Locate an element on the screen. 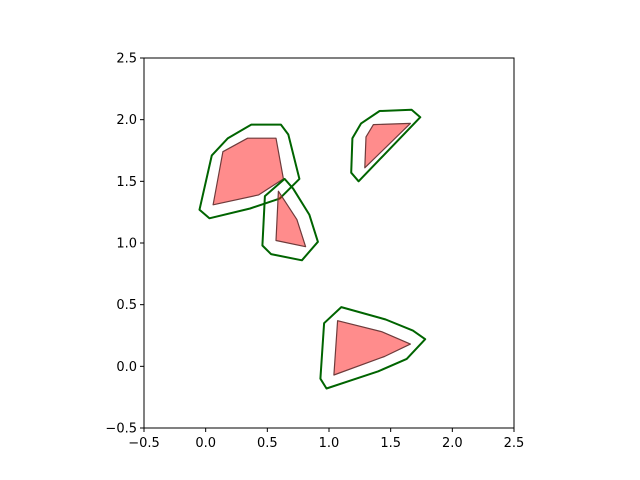 The image size is (640, 480). x-tick-label: −0.5 is located at coordinates (144, 443).